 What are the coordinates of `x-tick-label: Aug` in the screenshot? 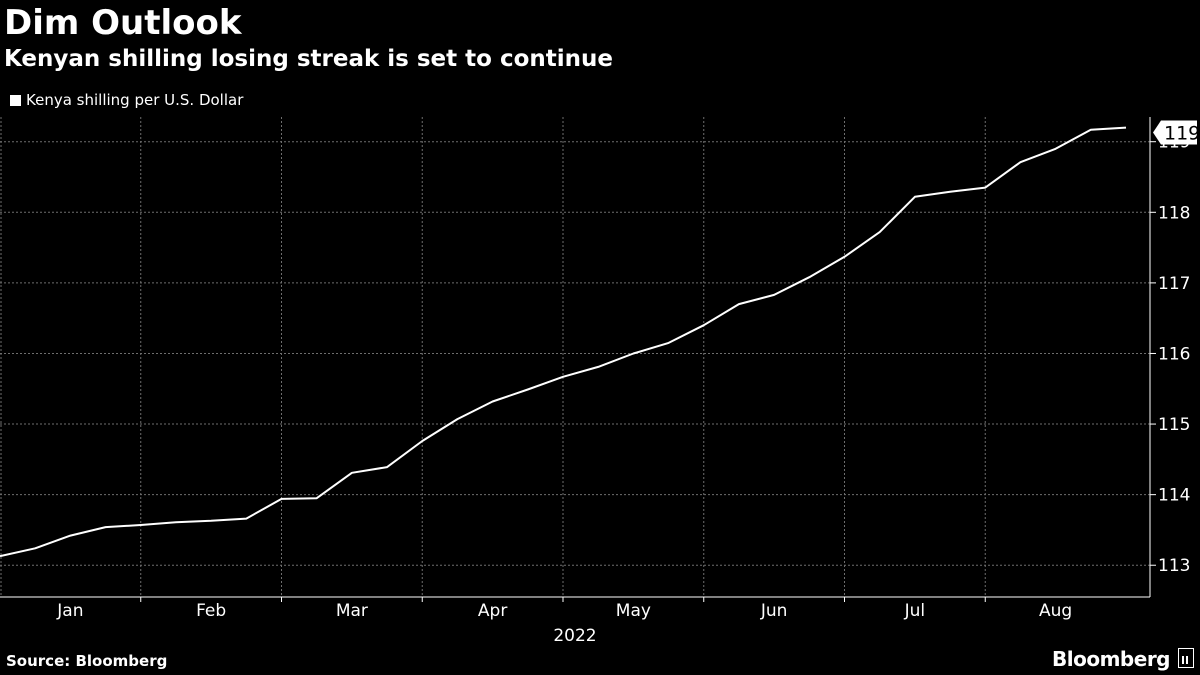 It's located at (1055, 611).